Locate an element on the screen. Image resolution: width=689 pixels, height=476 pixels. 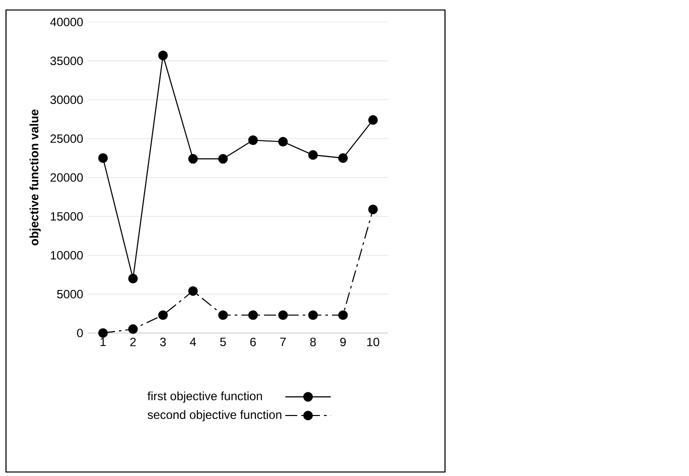
y-tick-label: 0 is located at coordinates (80, 333).